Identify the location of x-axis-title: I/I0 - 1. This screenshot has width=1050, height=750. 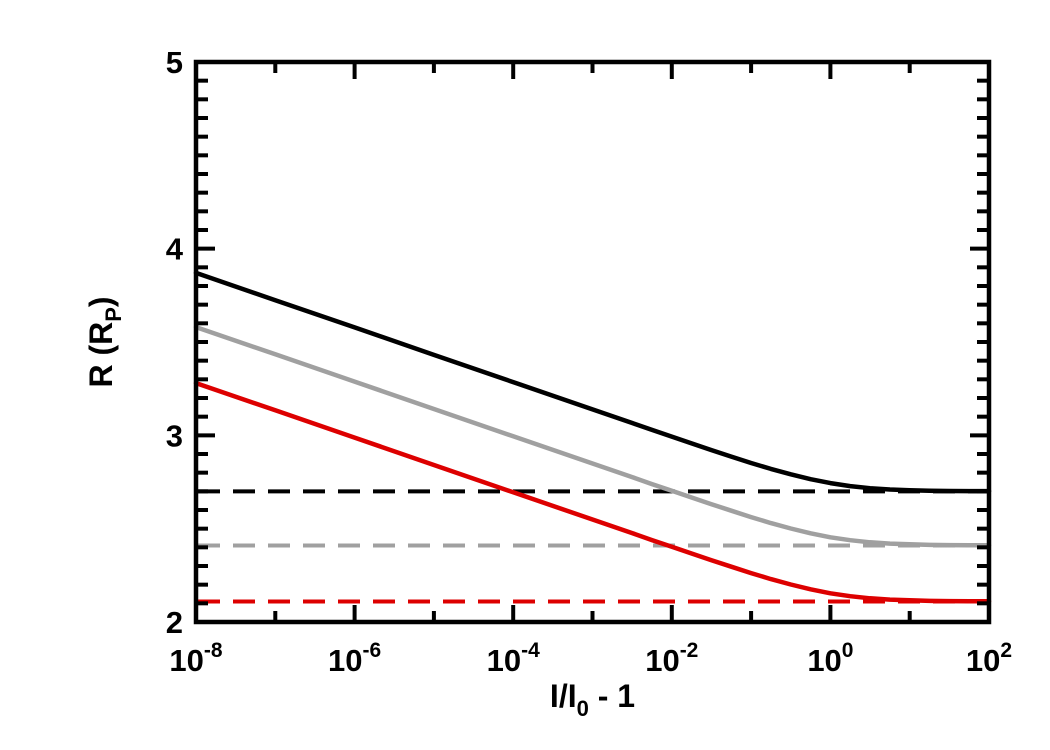
(592, 699).